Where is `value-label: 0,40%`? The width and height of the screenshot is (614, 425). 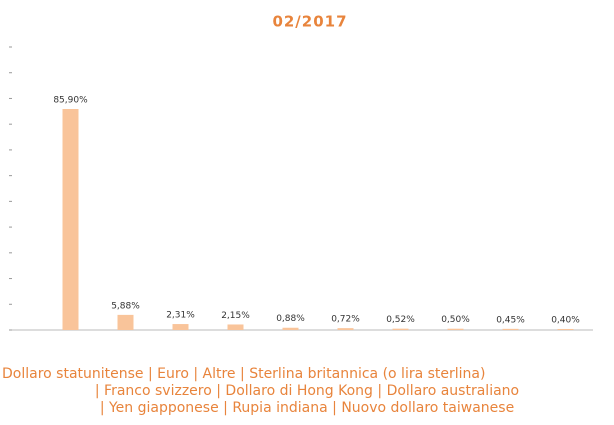 value-label: 0,40% is located at coordinates (565, 320).